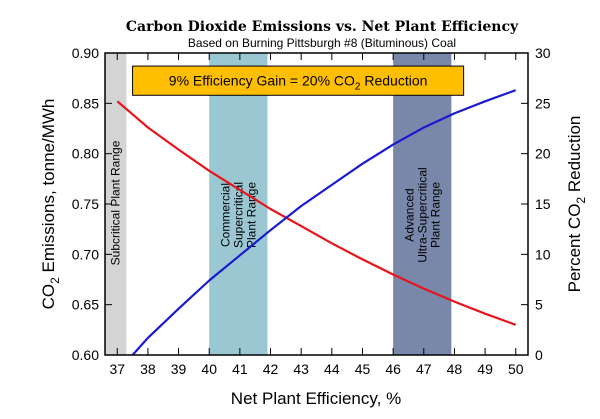 This screenshot has width=600, height=419. Describe the element at coordinates (298, 83) in the screenshot. I see `banner-text: 9% Efficiency Gain = 20% CO2 Reduction` at that location.